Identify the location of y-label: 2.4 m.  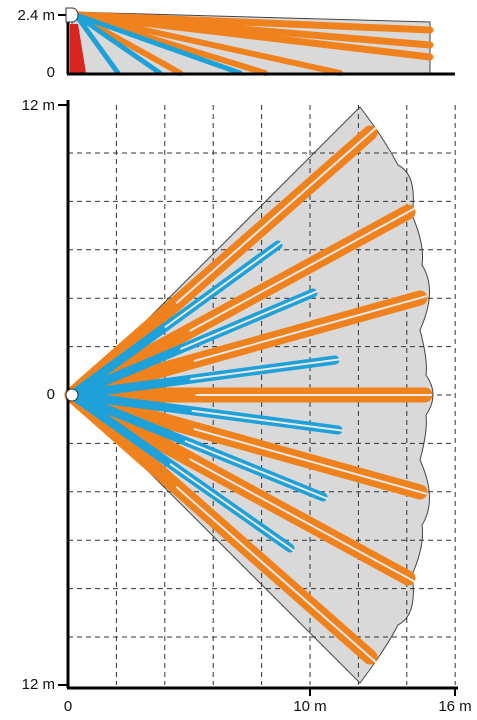
(36, 15).